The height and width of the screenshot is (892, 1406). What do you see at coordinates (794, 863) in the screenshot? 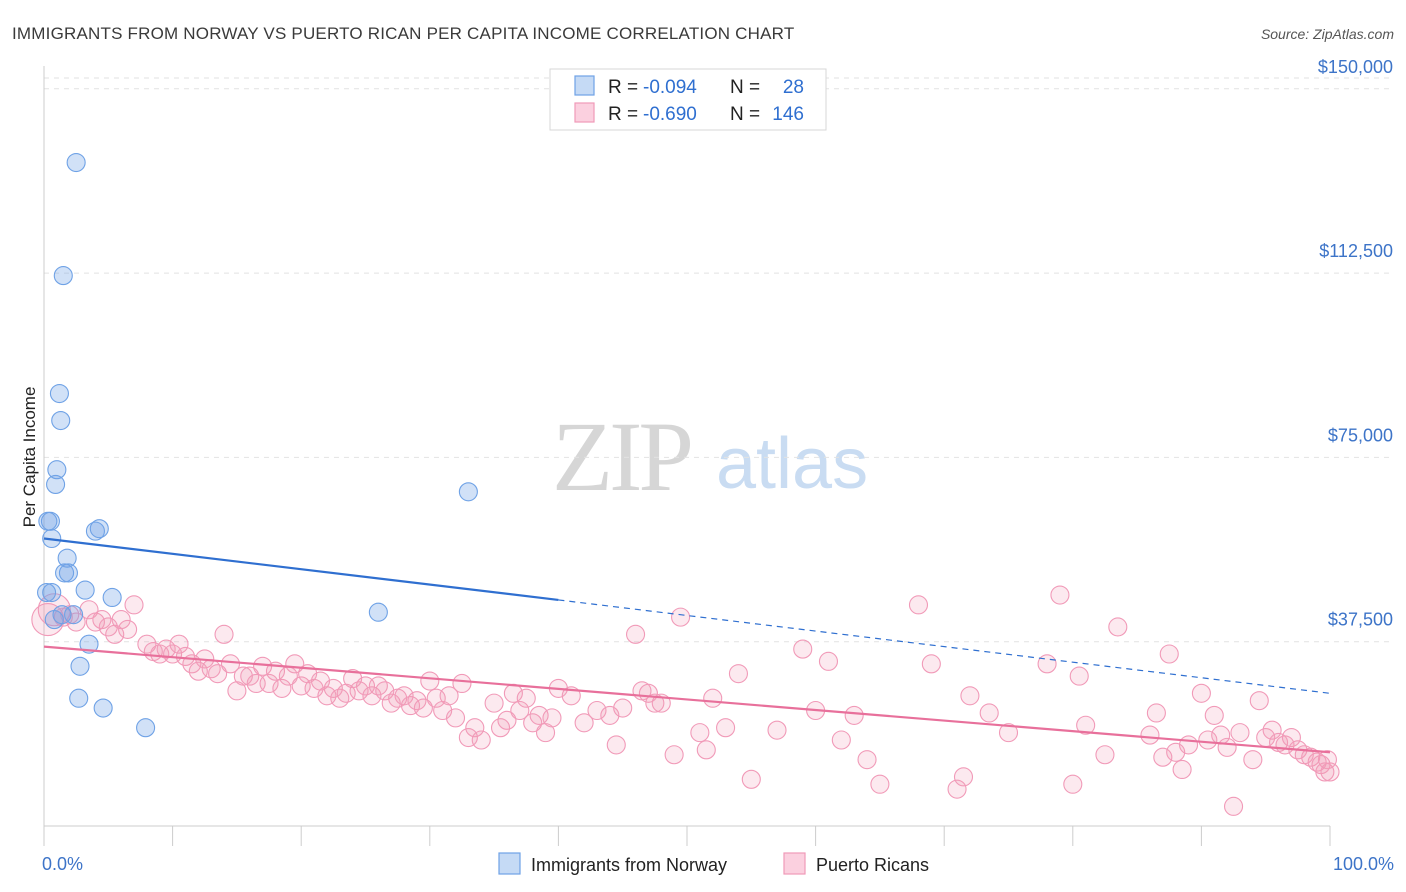
I see `legend-swatch-puerto` at bounding box center [794, 863].